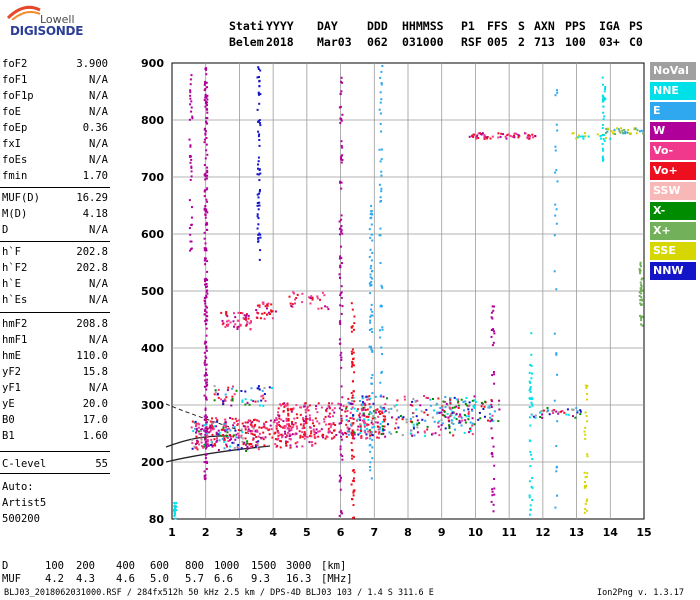 This screenshot has height=600, width=700. Describe the element at coordinates (152, 291) in the screenshot. I see `y-tick-label: 500` at that location.